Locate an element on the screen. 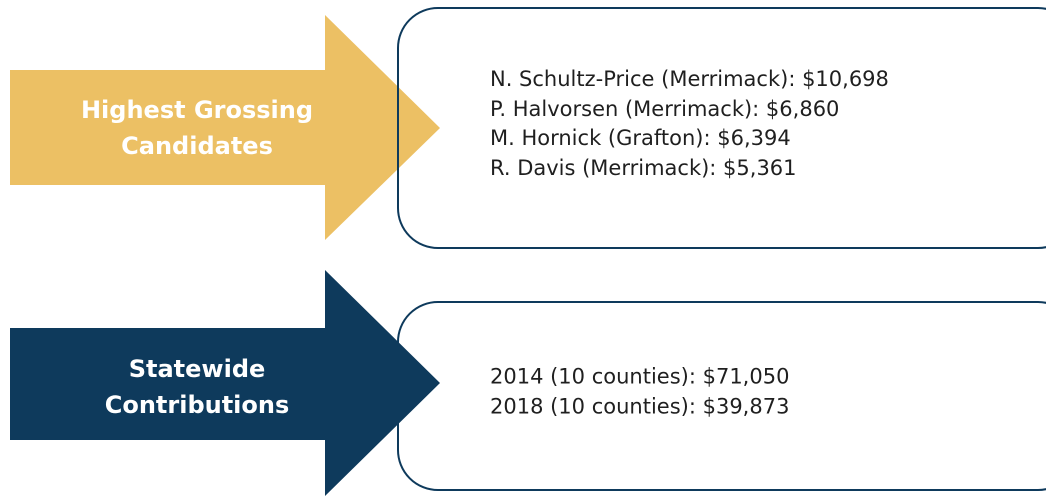  box-line: R. Davis (Merrimack): $5,361 is located at coordinates (643, 167).